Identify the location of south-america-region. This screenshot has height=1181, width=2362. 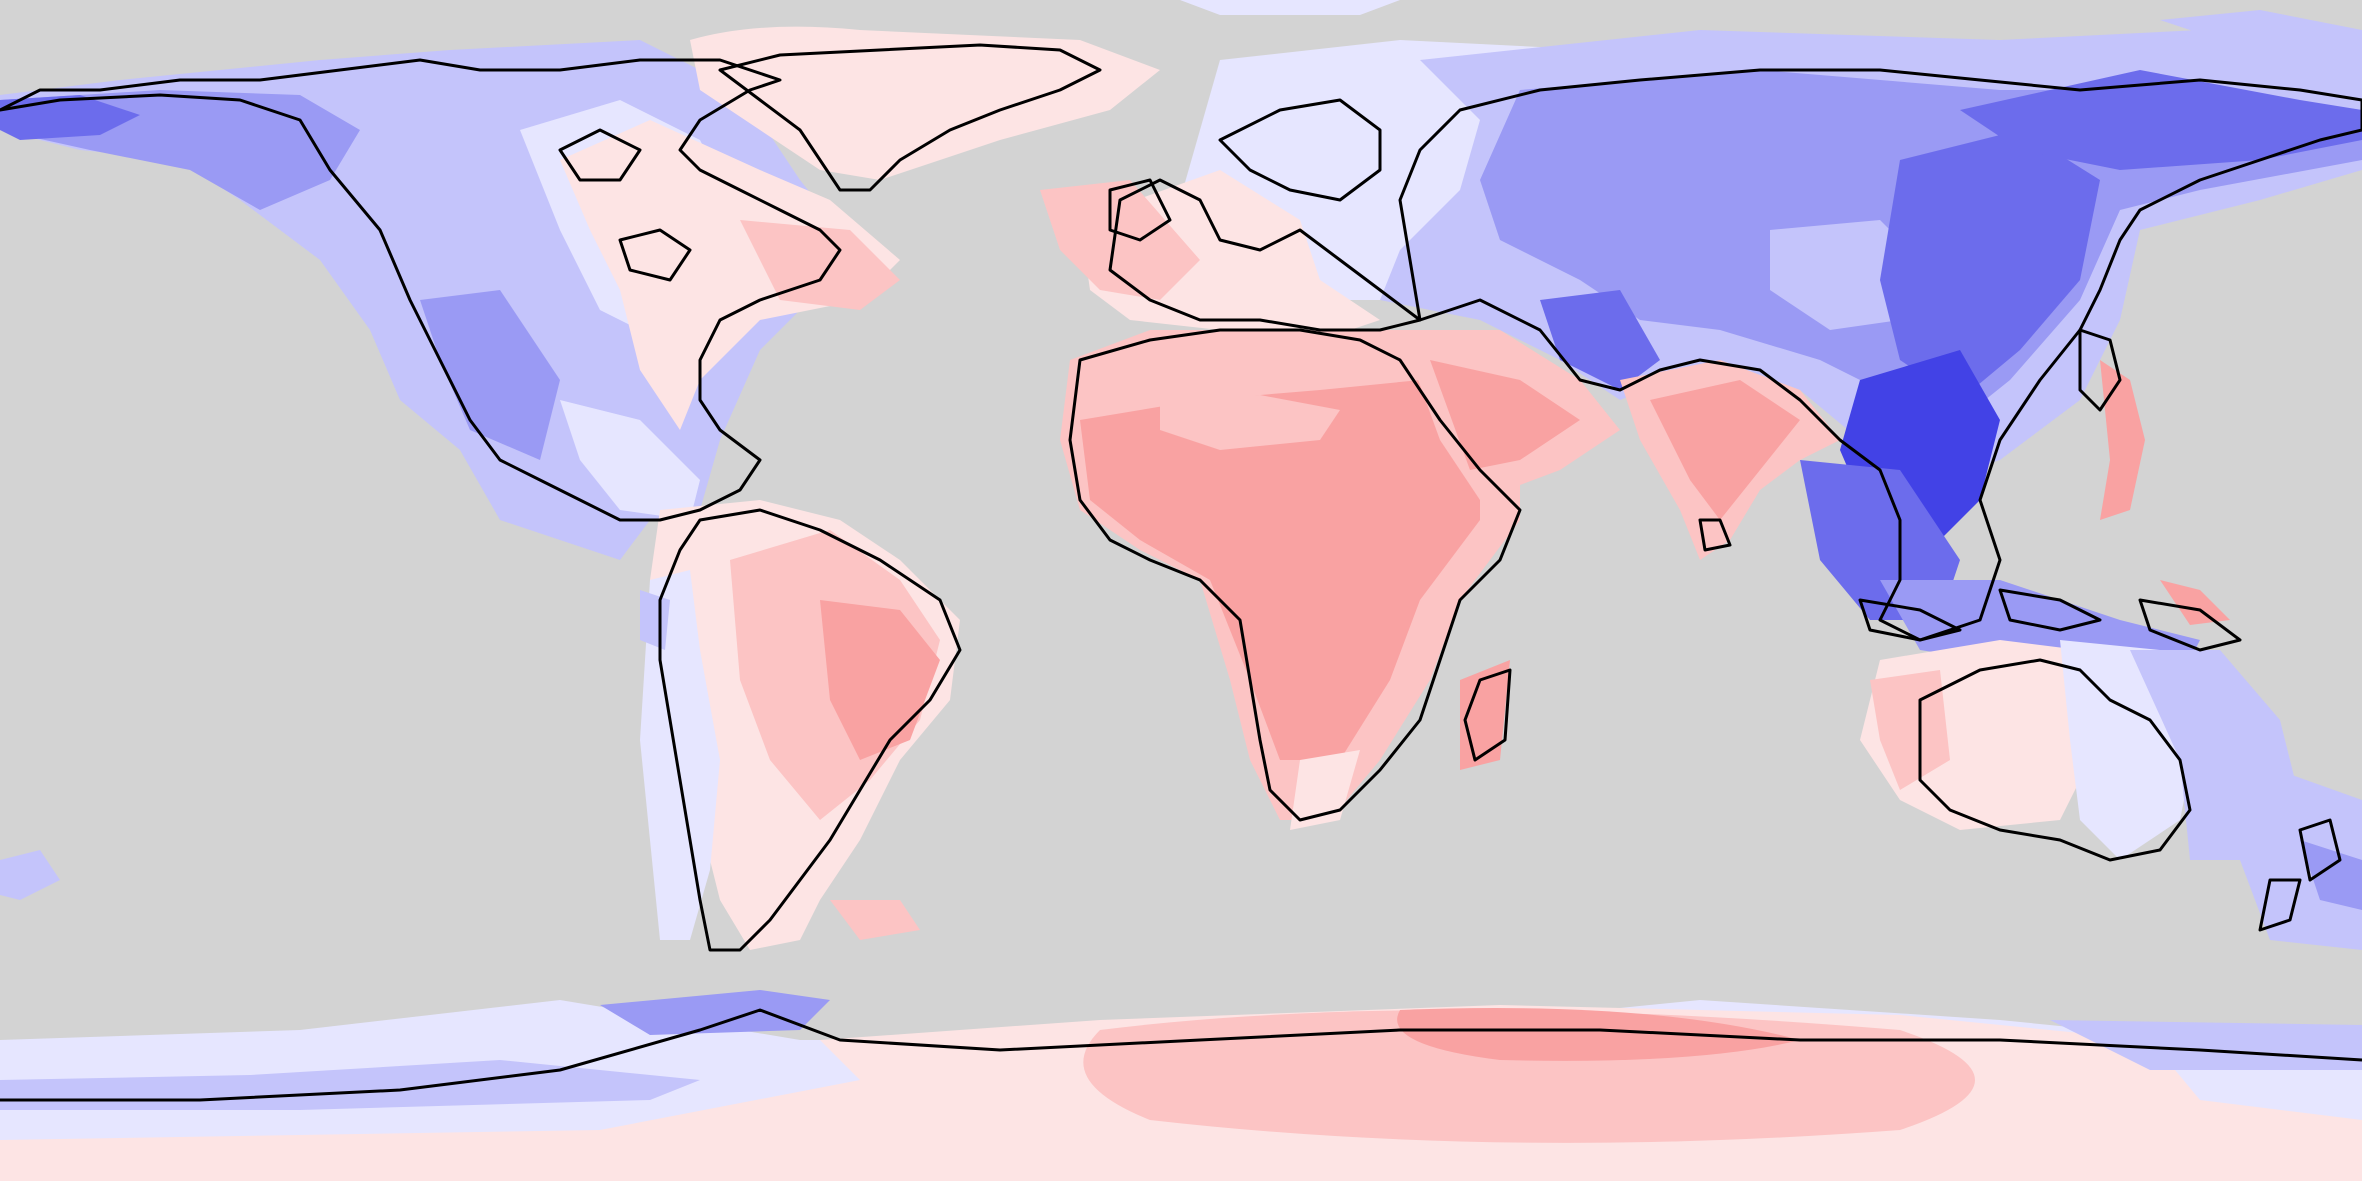
(800, 725).